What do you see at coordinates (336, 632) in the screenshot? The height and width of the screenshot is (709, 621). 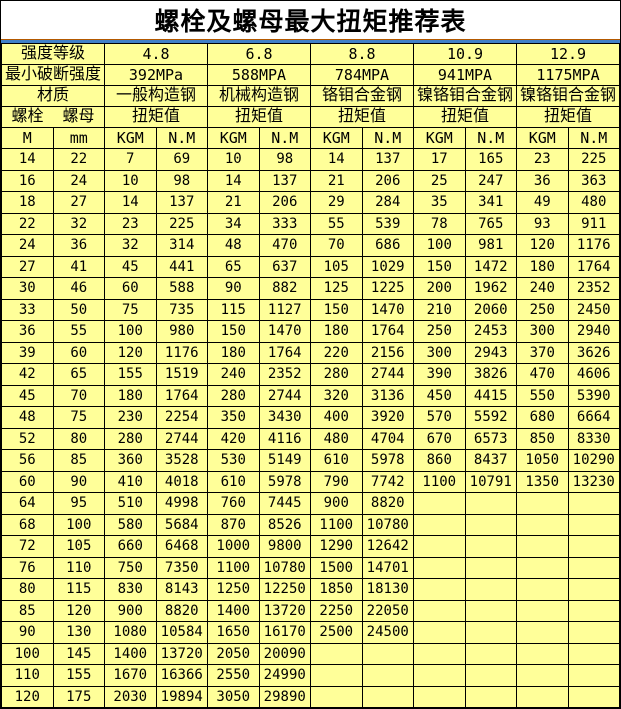 I see `table-cell: 2500` at bounding box center [336, 632].